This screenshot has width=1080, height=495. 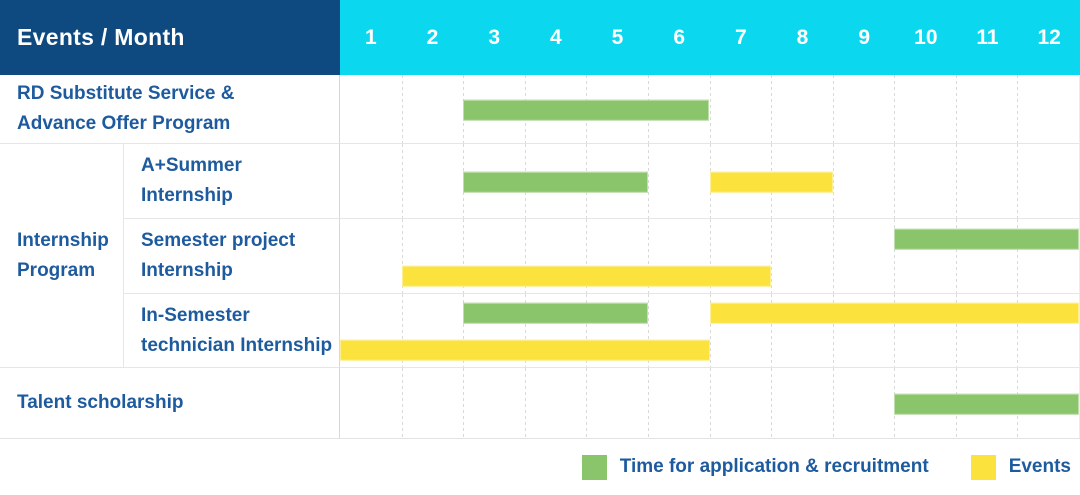 What do you see at coordinates (987, 37) in the screenshot?
I see `month-label: 11` at bounding box center [987, 37].